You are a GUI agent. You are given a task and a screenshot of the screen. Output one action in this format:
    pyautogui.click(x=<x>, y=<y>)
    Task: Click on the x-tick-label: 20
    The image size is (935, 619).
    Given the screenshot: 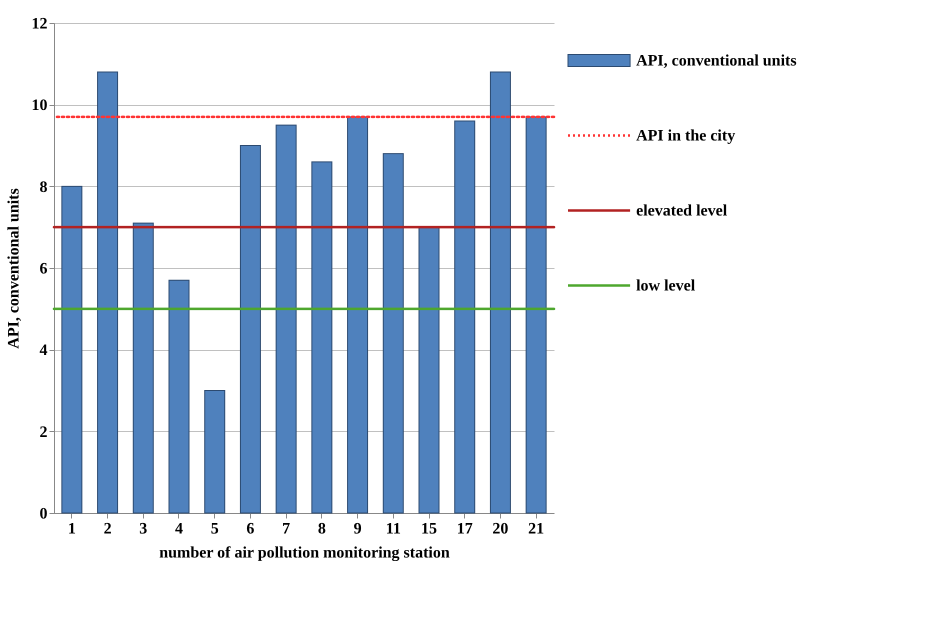 What is the action you would take?
    pyautogui.click(x=500, y=529)
    